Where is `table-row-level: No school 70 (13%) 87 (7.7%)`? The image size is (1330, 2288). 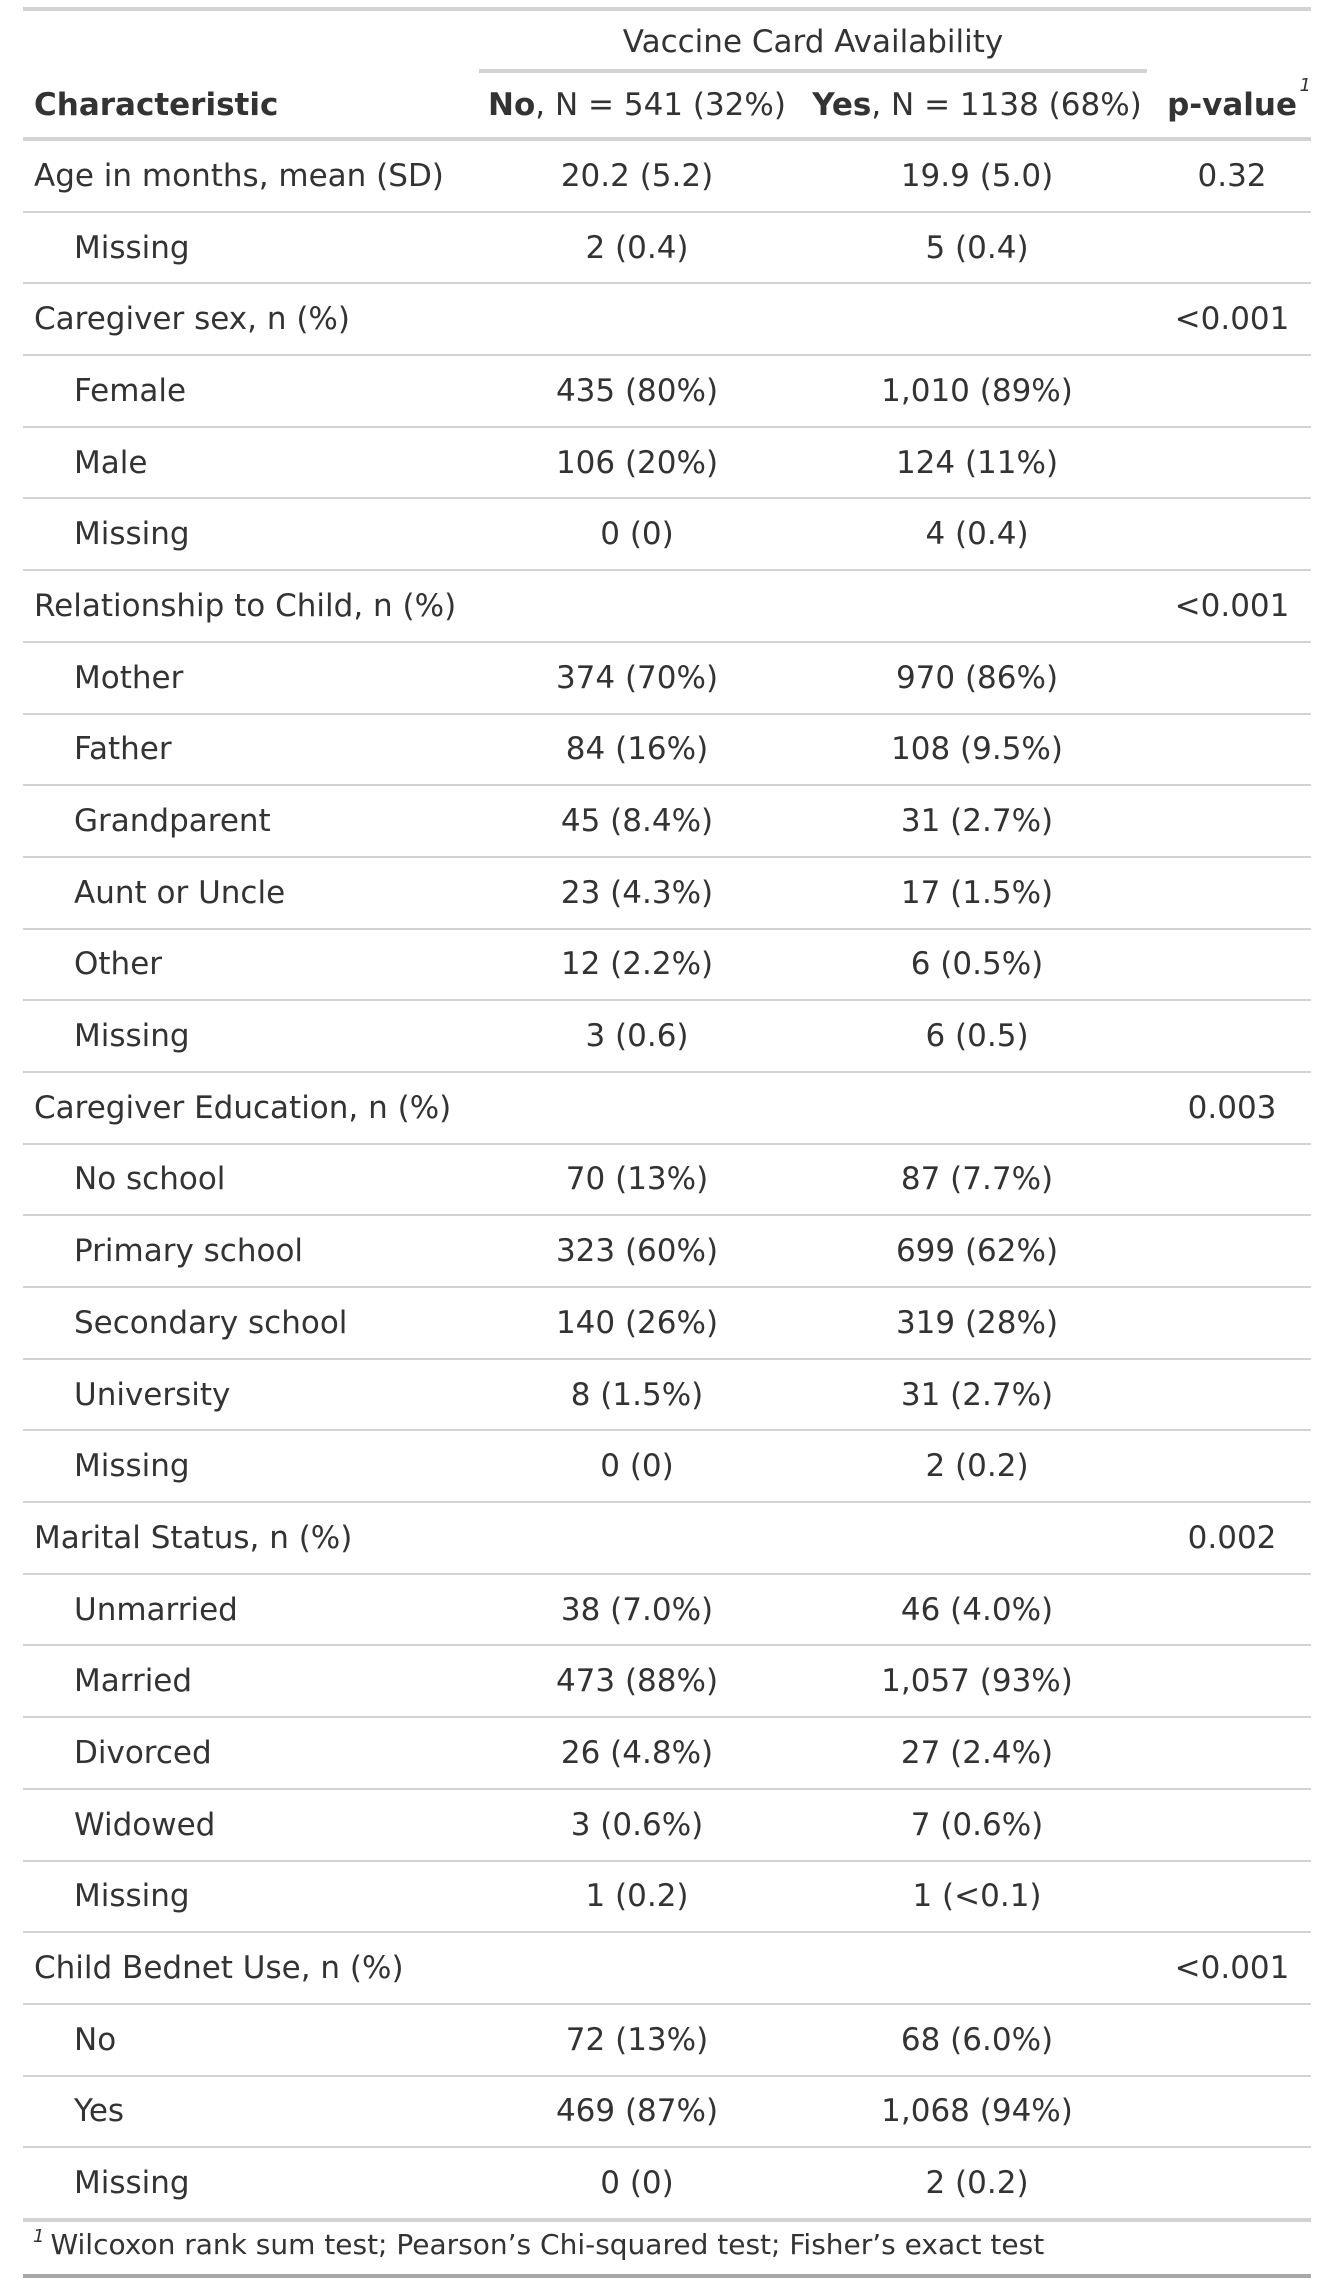
table-row-level: No school 70 (13%) 87 (7.7%) is located at coordinates (667, 1180).